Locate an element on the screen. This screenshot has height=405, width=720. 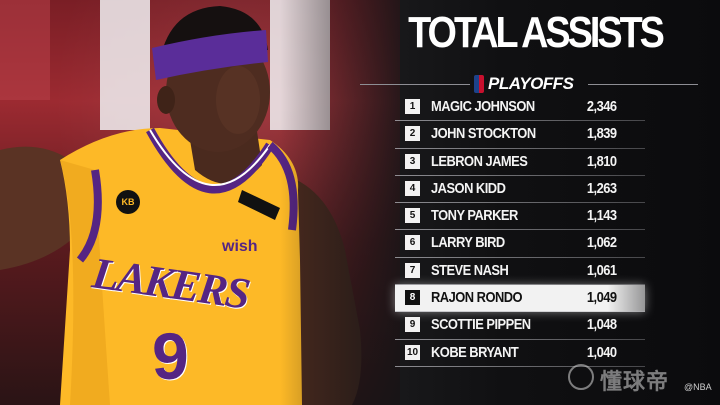
leader-row: 3 LEBRON JAMES 1,810 is located at coordinates (520, 163).